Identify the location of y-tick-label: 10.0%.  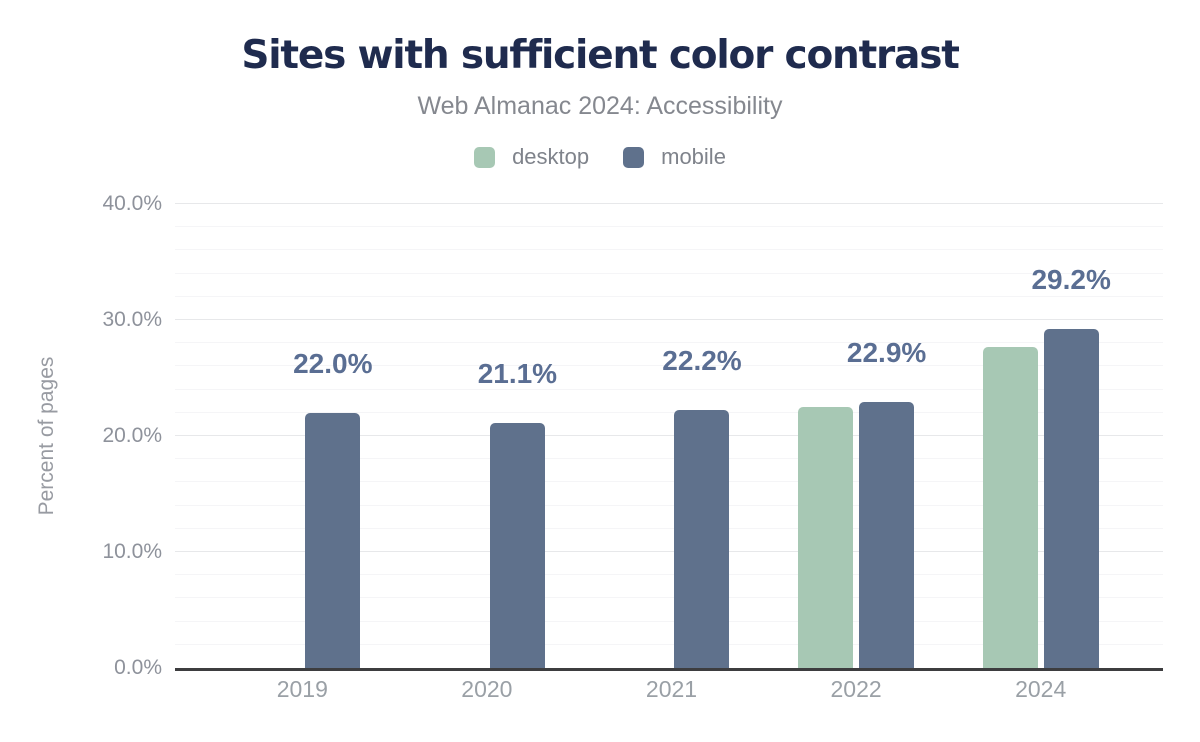
(132, 551).